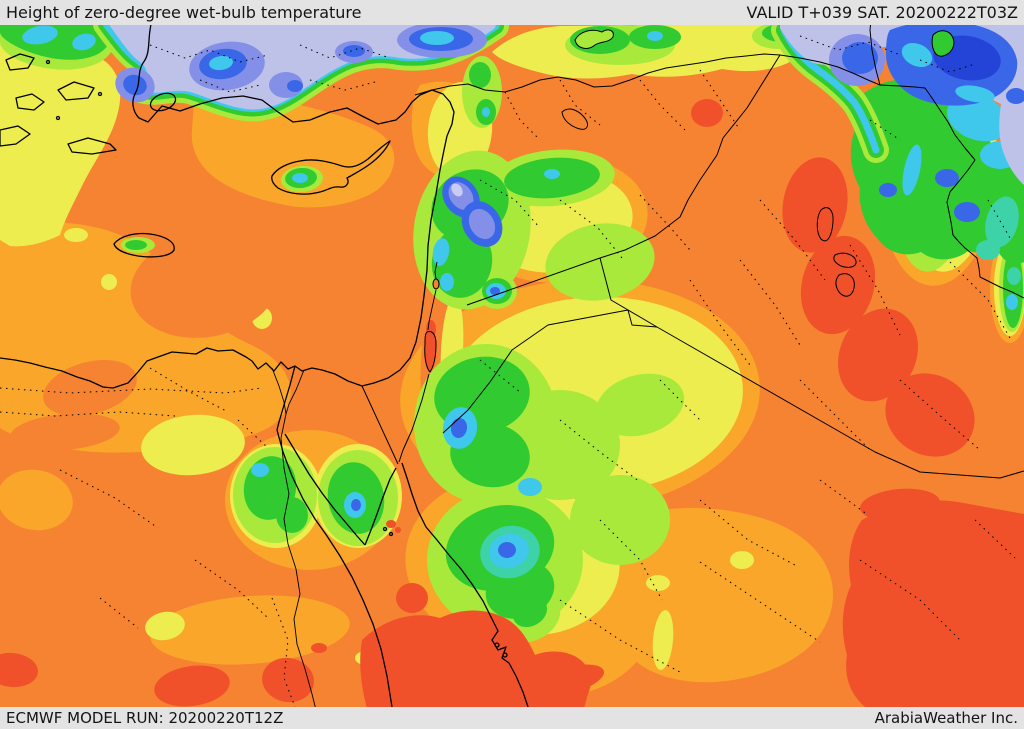  I want to click on sea-of-galilee, so click(436, 284).